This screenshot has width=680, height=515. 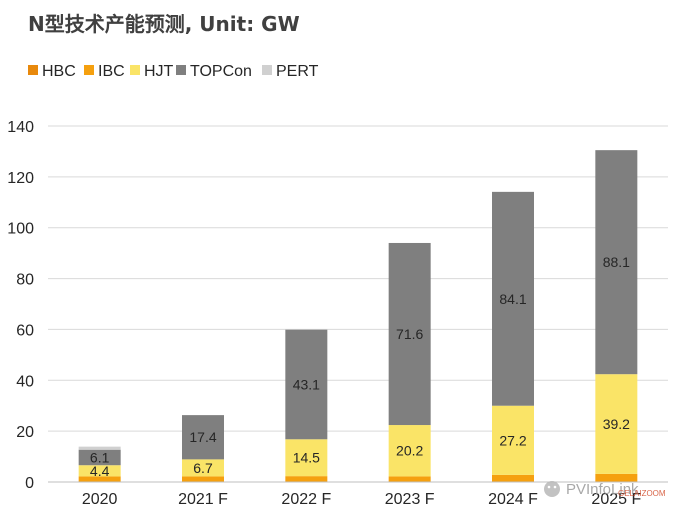 I want to click on data-label-hjt-2023-f: 20.2, so click(x=409, y=451).